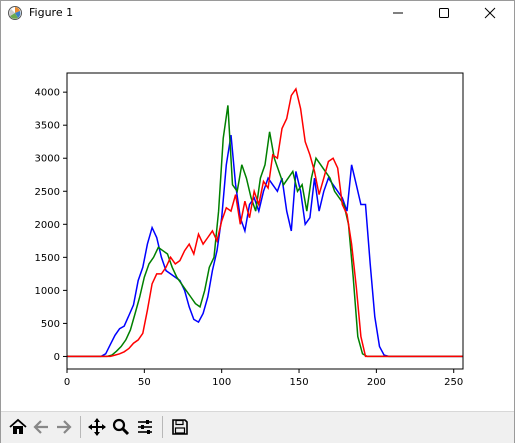  I want to click on x-tick-label: 250, so click(453, 382).